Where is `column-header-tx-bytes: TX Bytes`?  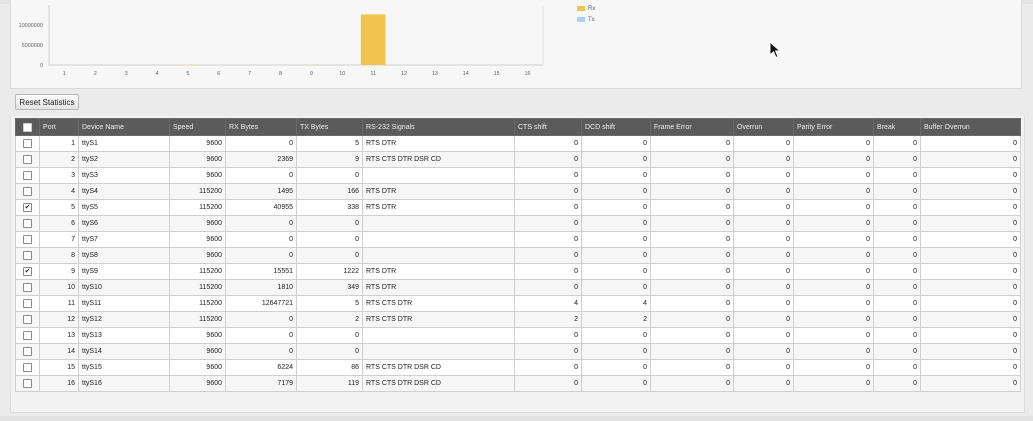
column-header-tx-bytes: TX Bytes is located at coordinates (329, 127).